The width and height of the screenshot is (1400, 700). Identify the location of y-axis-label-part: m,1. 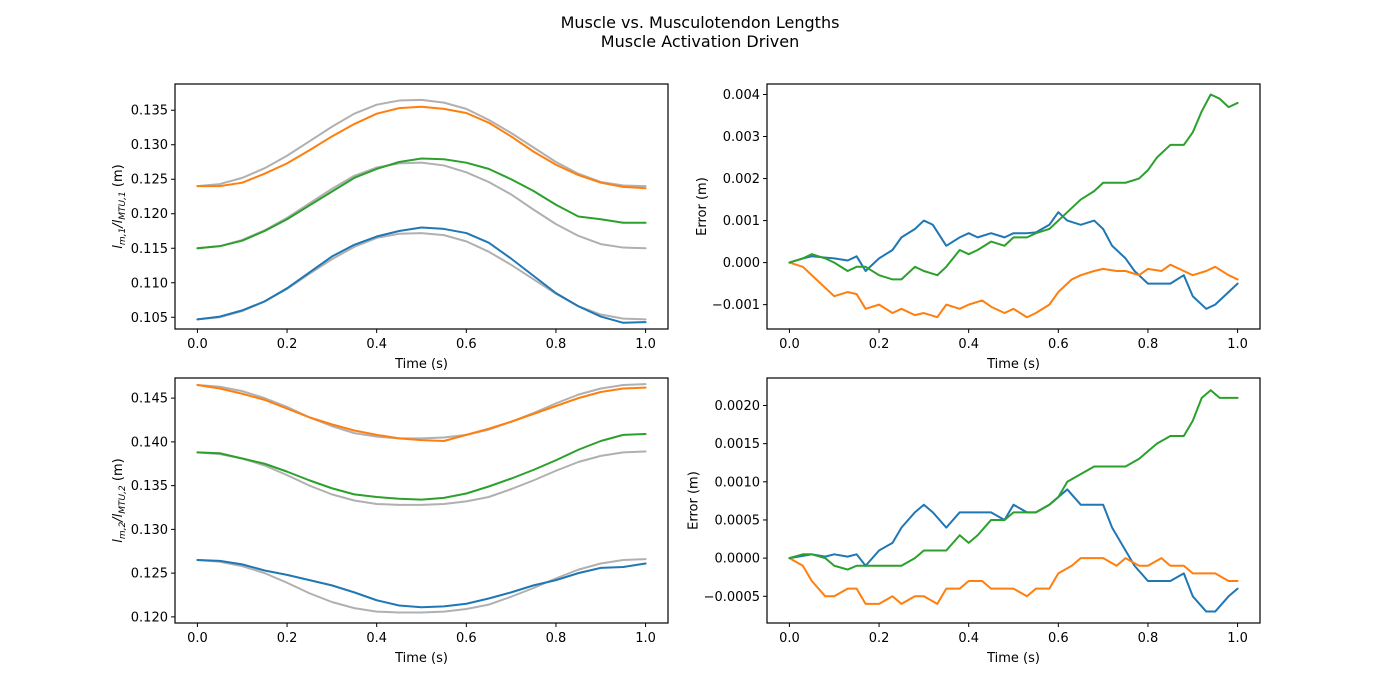
(123, 236).